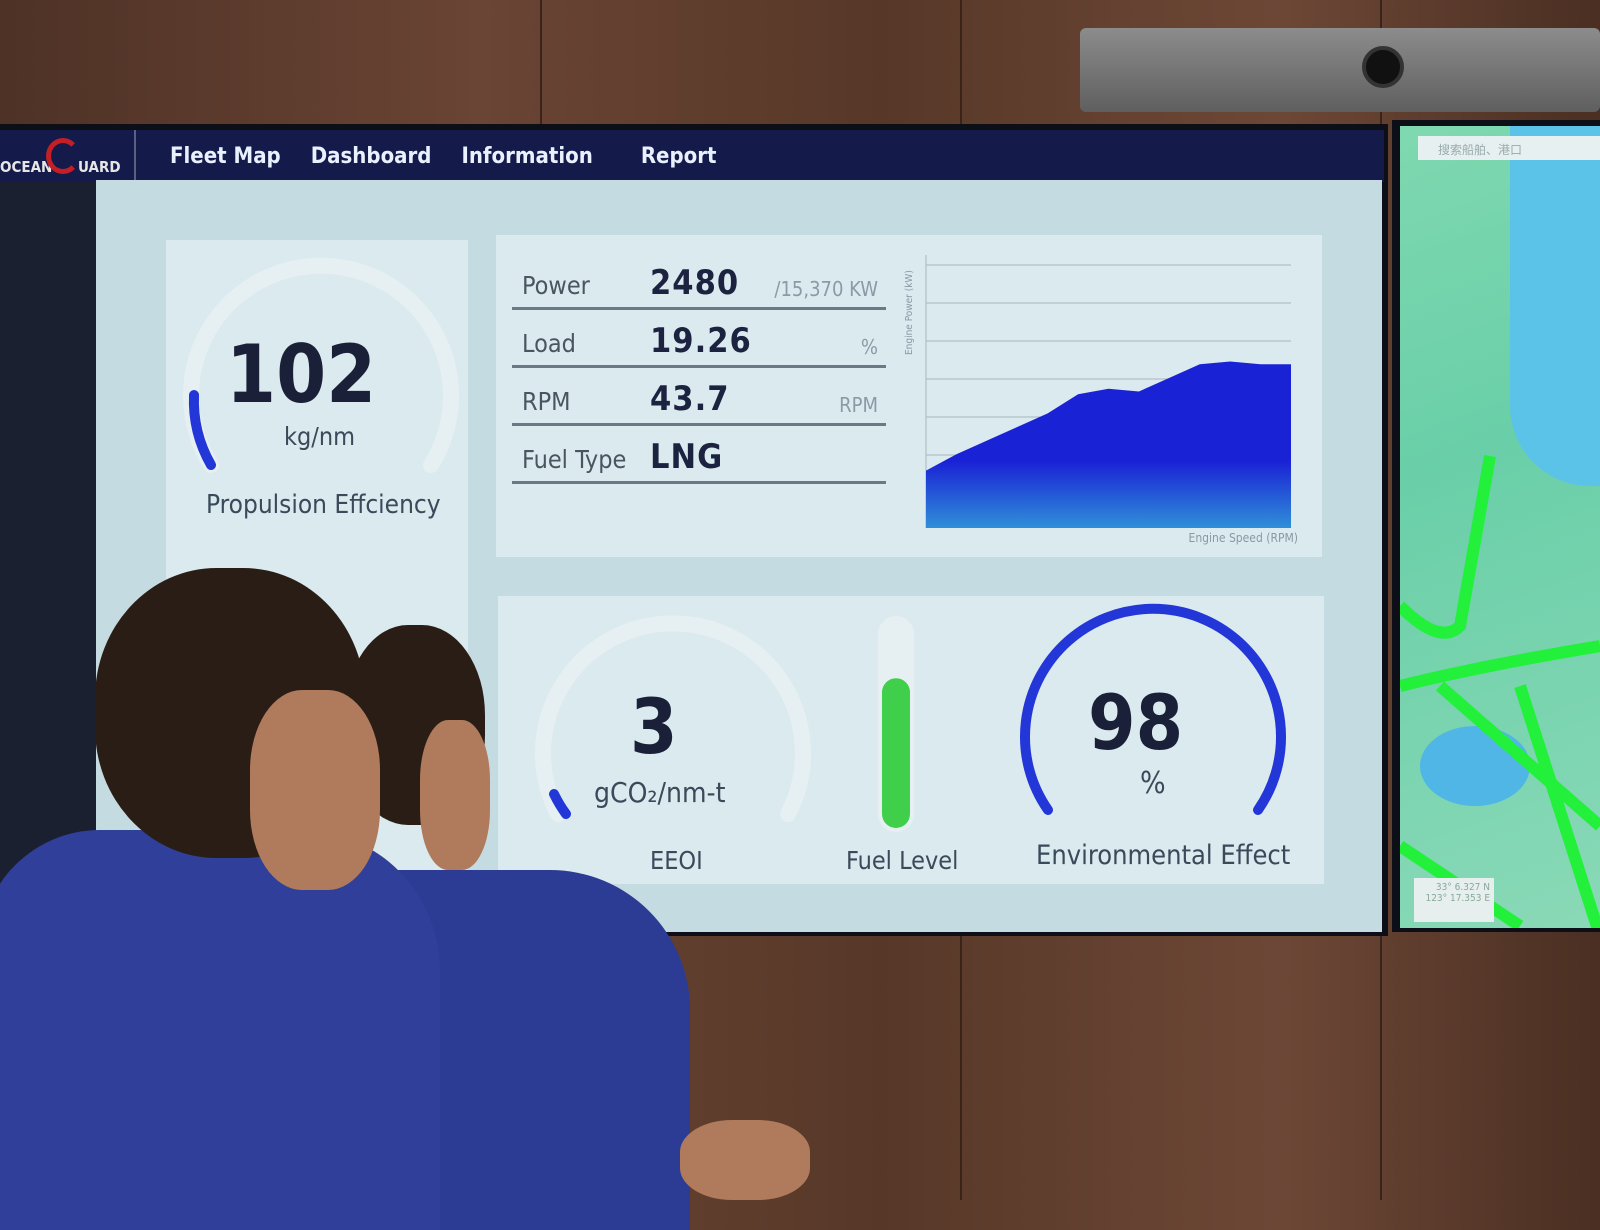 The image size is (1600, 1230). What do you see at coordinates (1383, 67) in the screenshot?
I see `camera-lens` at bounding box center [1383, 67].